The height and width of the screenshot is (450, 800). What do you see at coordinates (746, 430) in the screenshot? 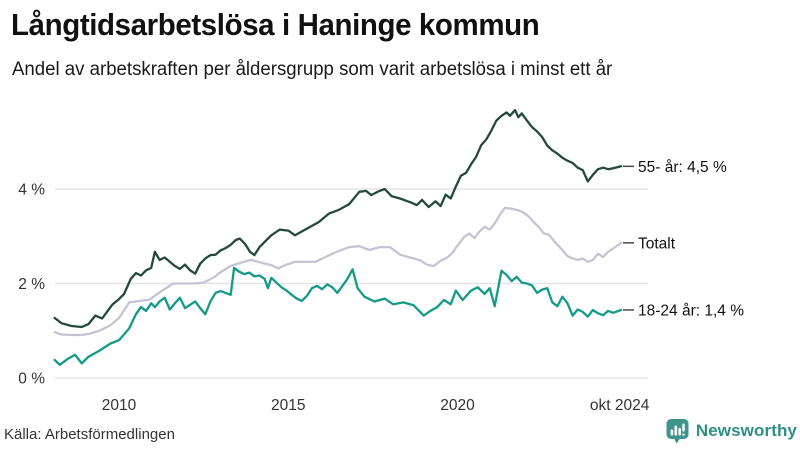
I see `newsworthy-wordmark: Newsworthy` at bounding box center [746, 430].